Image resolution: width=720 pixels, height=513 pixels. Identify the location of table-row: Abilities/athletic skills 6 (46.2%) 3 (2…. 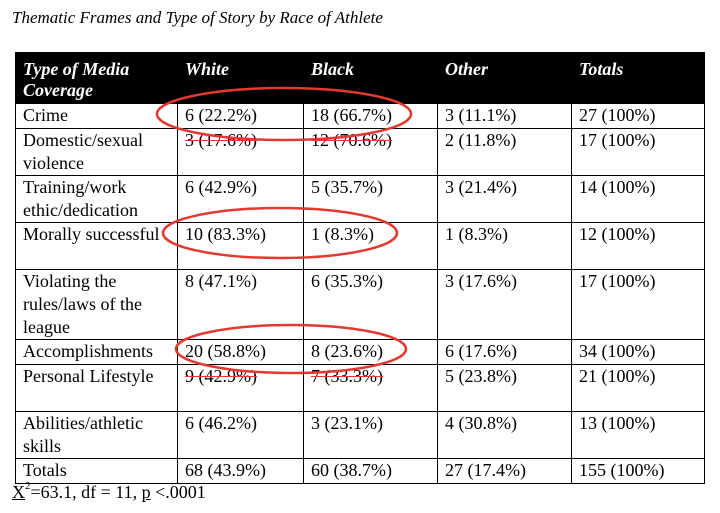
(360, 435).